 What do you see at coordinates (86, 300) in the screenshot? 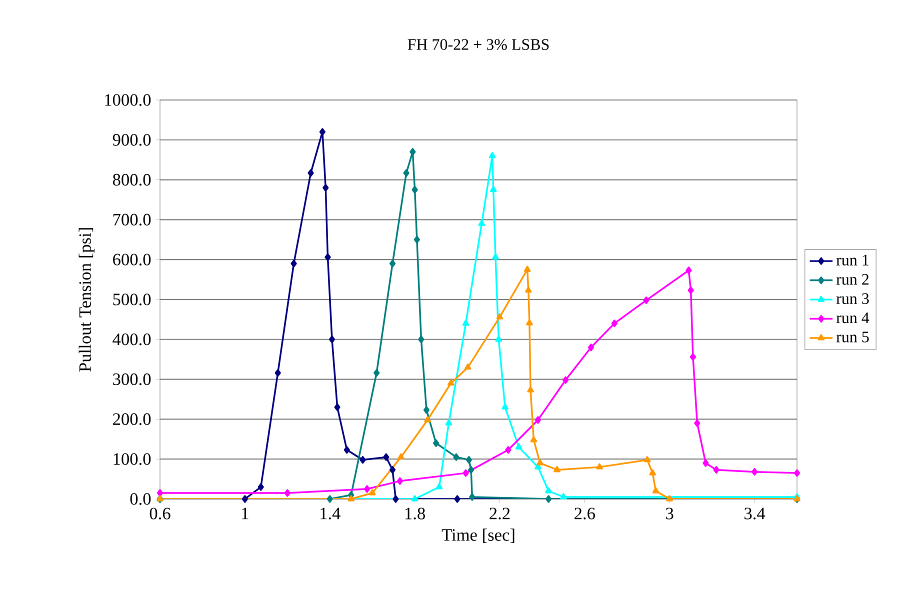
I see `y-axis-title: Pullout Tension [psi]` at bounding box center [86, 300].